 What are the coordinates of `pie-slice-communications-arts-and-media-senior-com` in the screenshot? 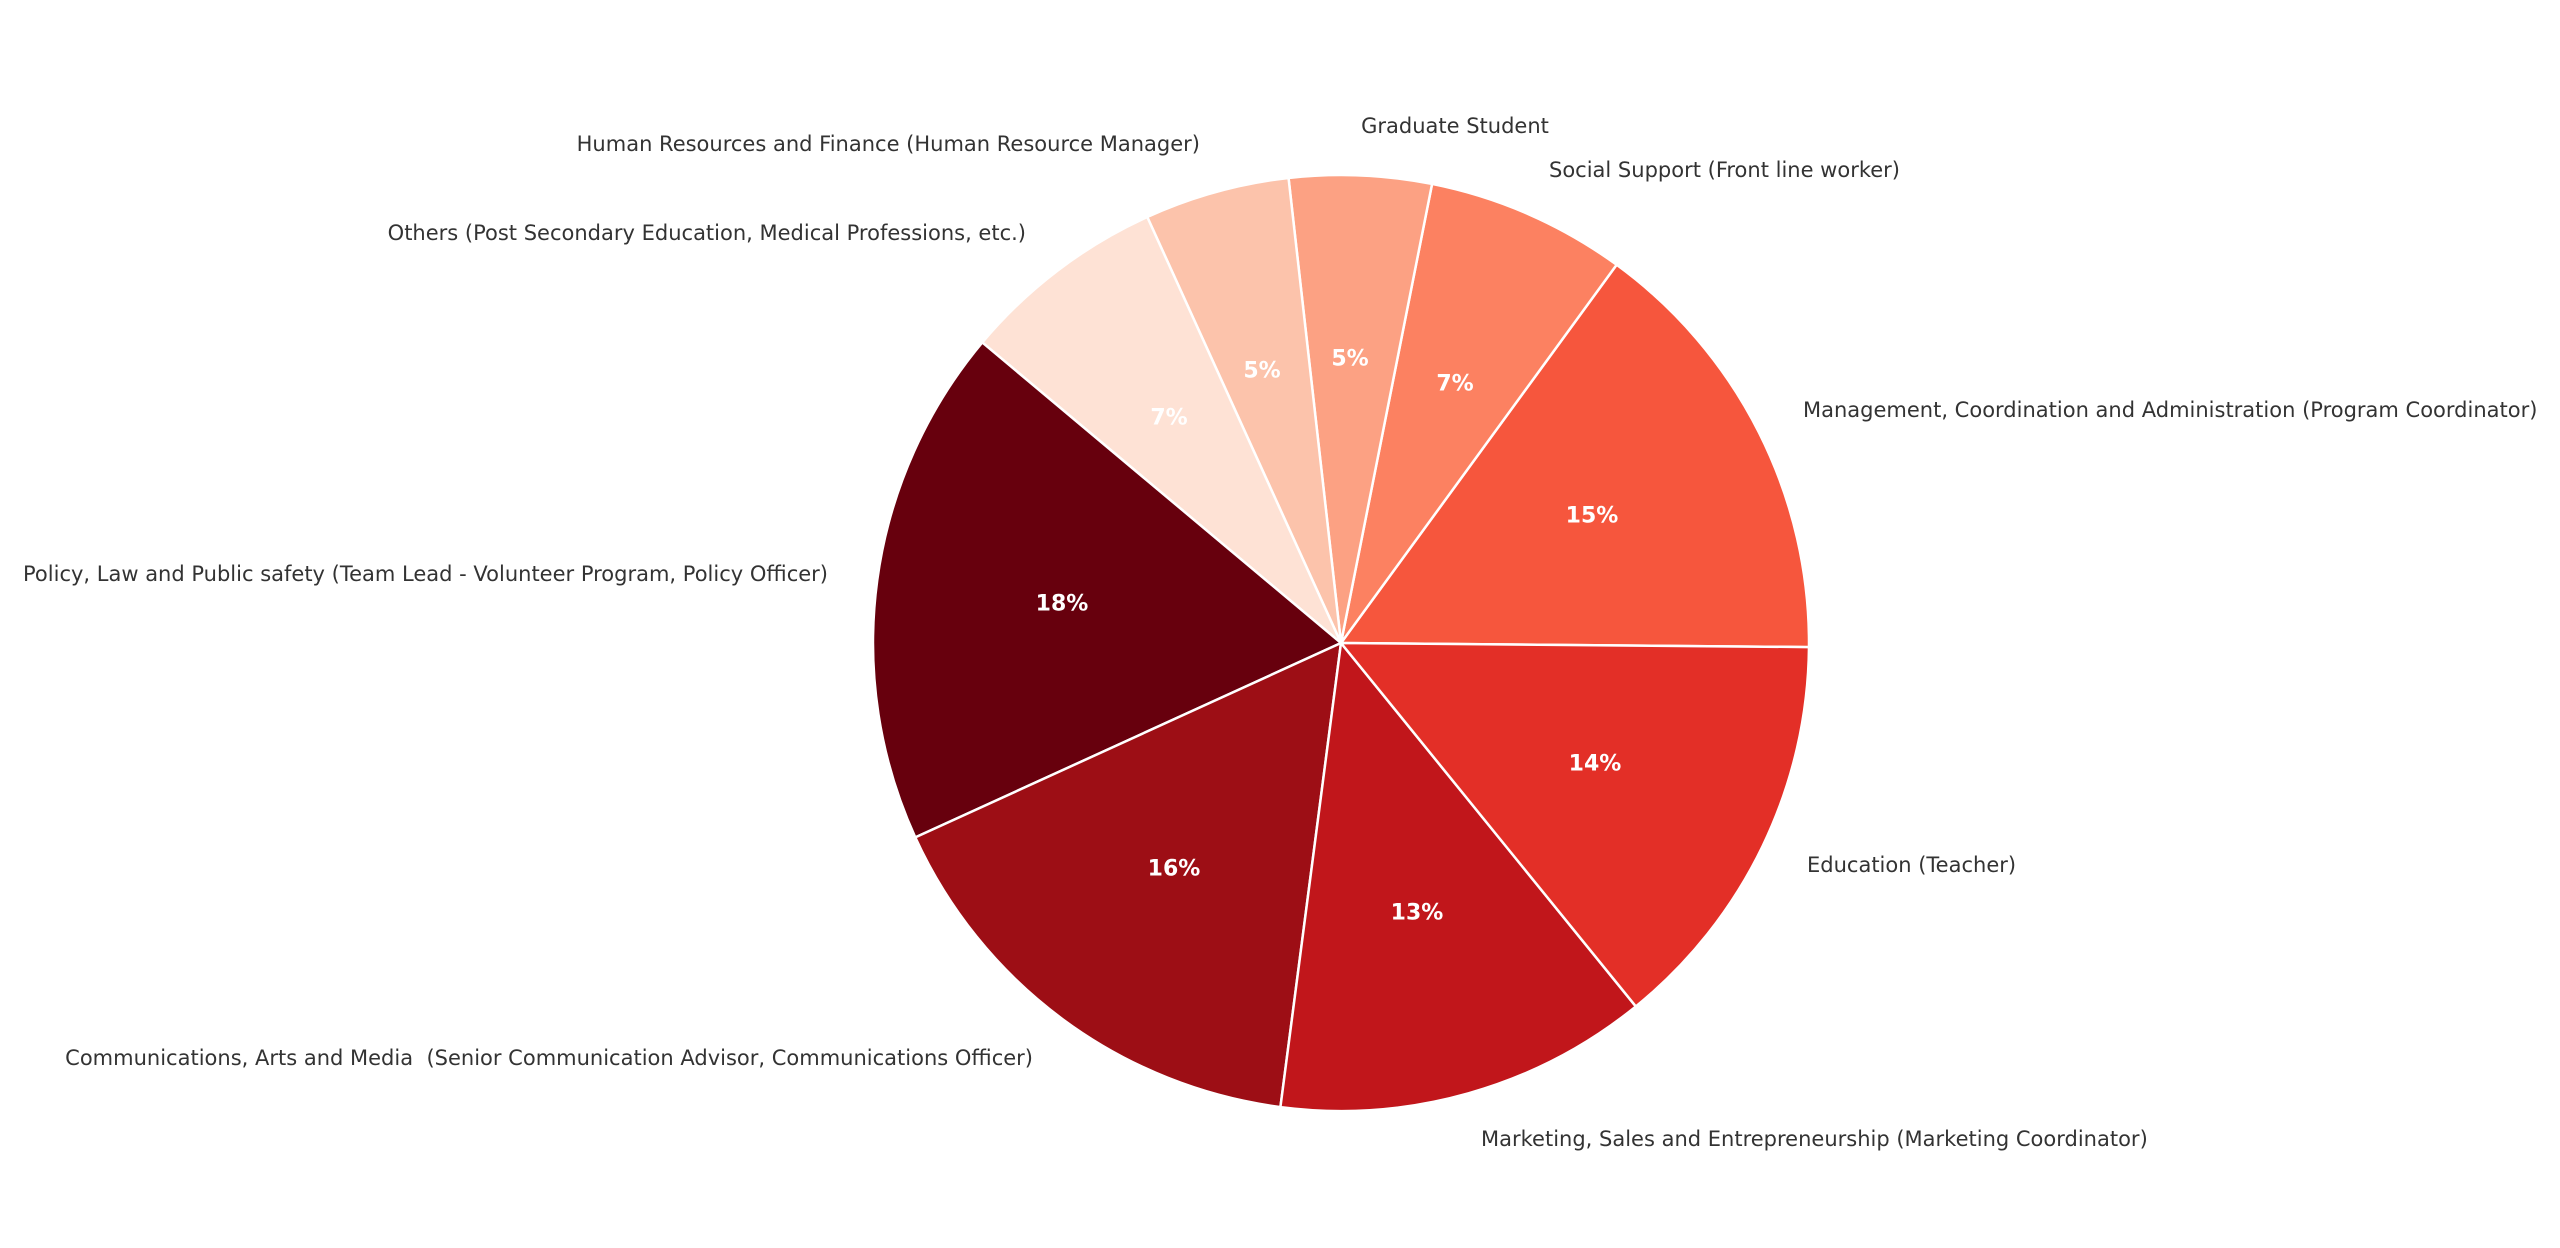 It's located at (1128, 875).